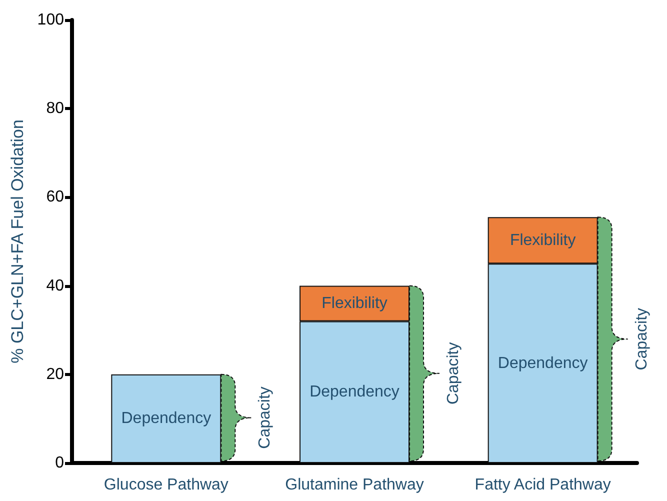  What do you see at coordinates (354, 485) in the screenshot?
I see `x-tick-label: Glutamine Pathway` at bounding box center [354, 485].